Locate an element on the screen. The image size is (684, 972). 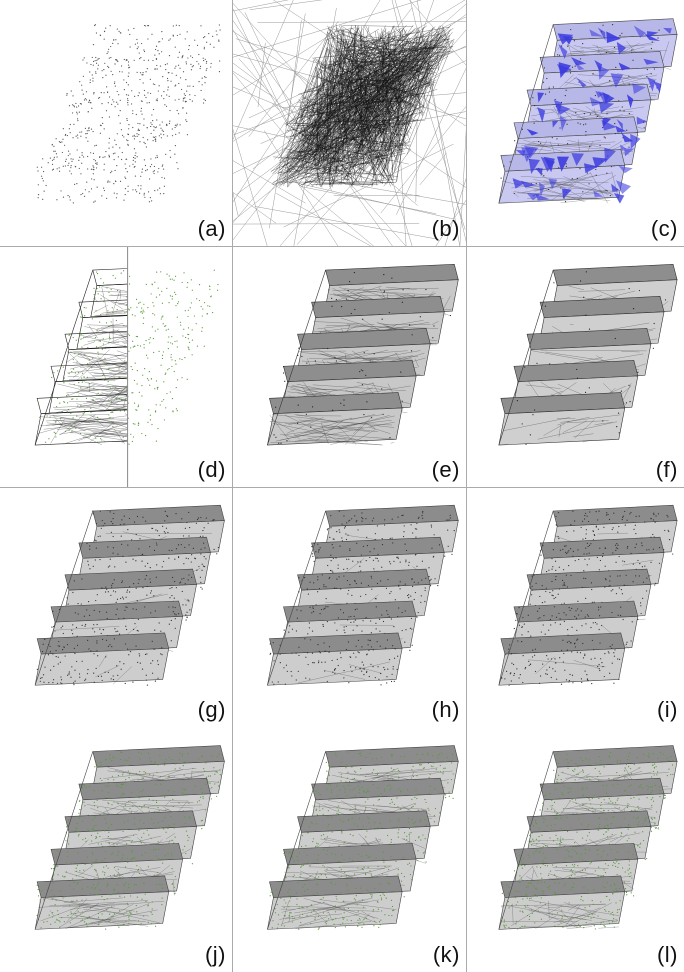
panel-label: (g) is located at coordinates (211, 709).